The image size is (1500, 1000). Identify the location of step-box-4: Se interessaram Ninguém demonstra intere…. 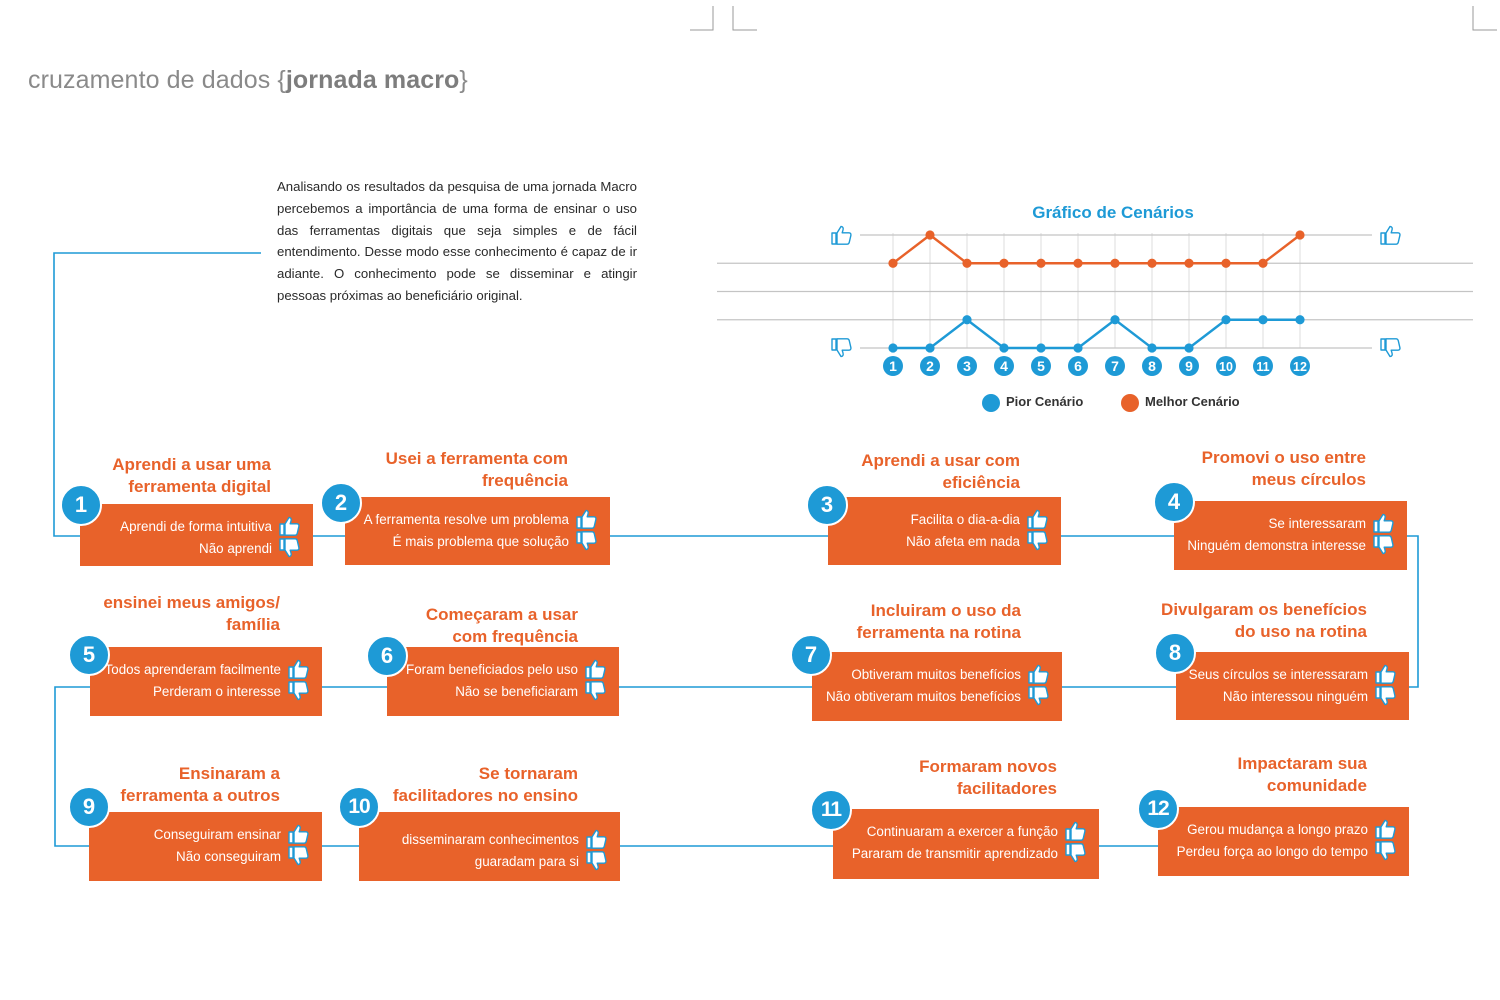
(1290, 535).